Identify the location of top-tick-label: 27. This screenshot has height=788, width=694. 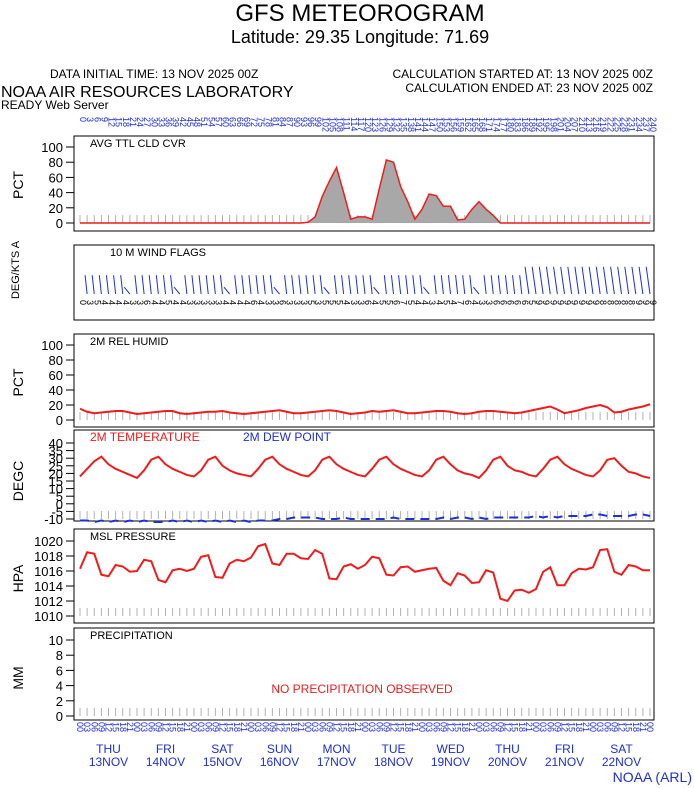
(147, 122).